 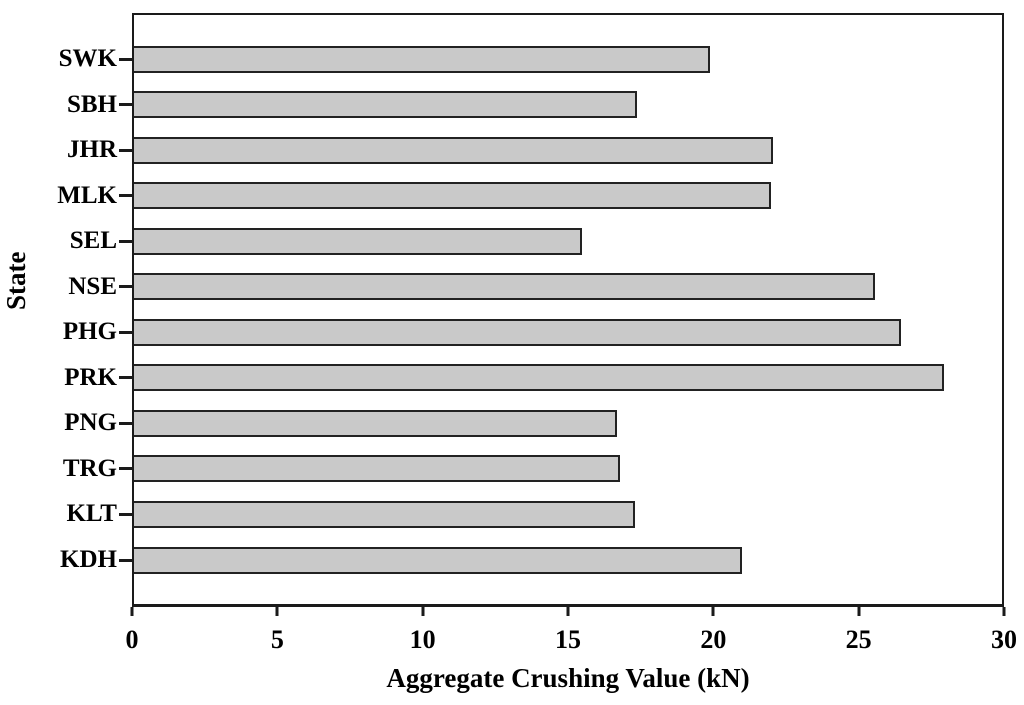 I want to click on x-tick-label-5: 5, so click(x=277, y=639).